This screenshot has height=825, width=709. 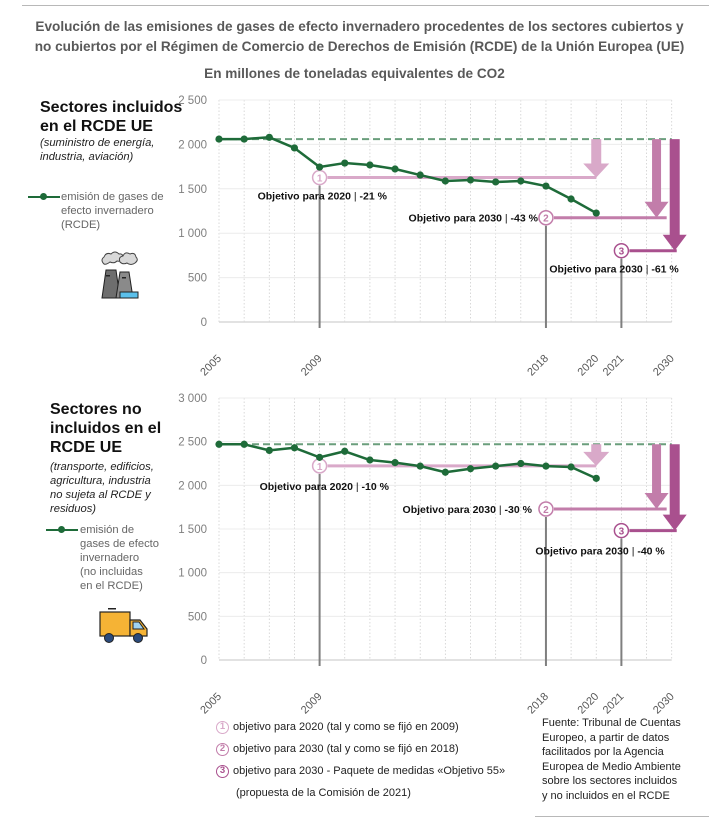 I want to click on panel2-title-line: incluidos en el, so click(x=106, y=428).